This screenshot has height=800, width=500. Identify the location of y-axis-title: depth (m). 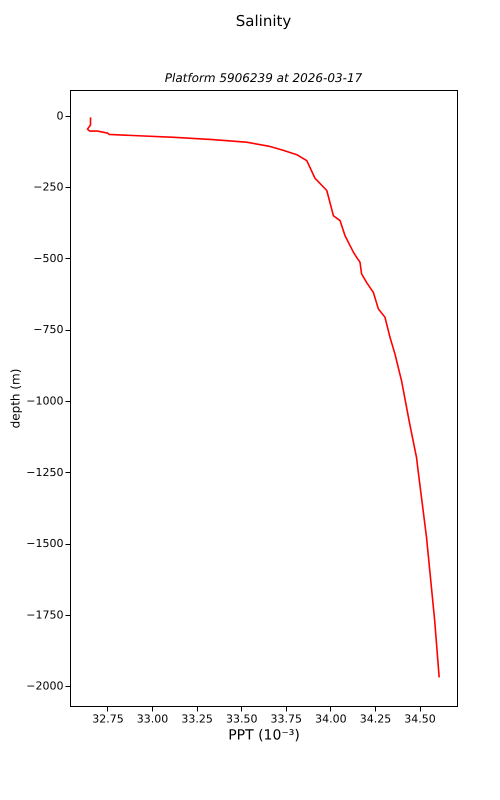
(15, 398).